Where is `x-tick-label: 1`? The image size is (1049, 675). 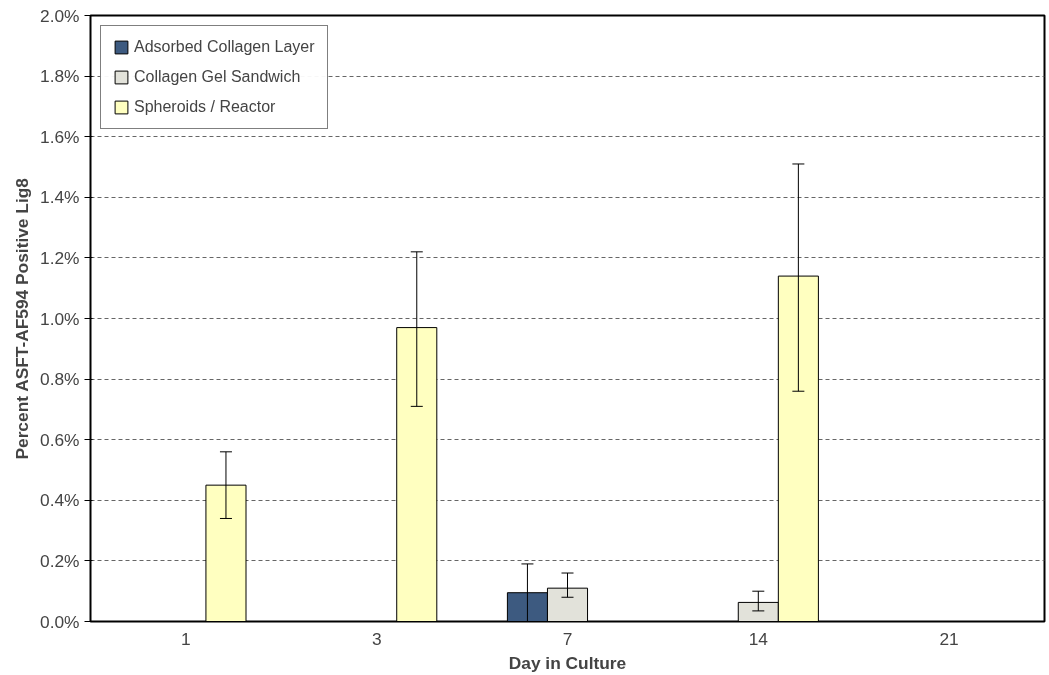 x-tick-label: 1 is located at coordinates (186, 638).